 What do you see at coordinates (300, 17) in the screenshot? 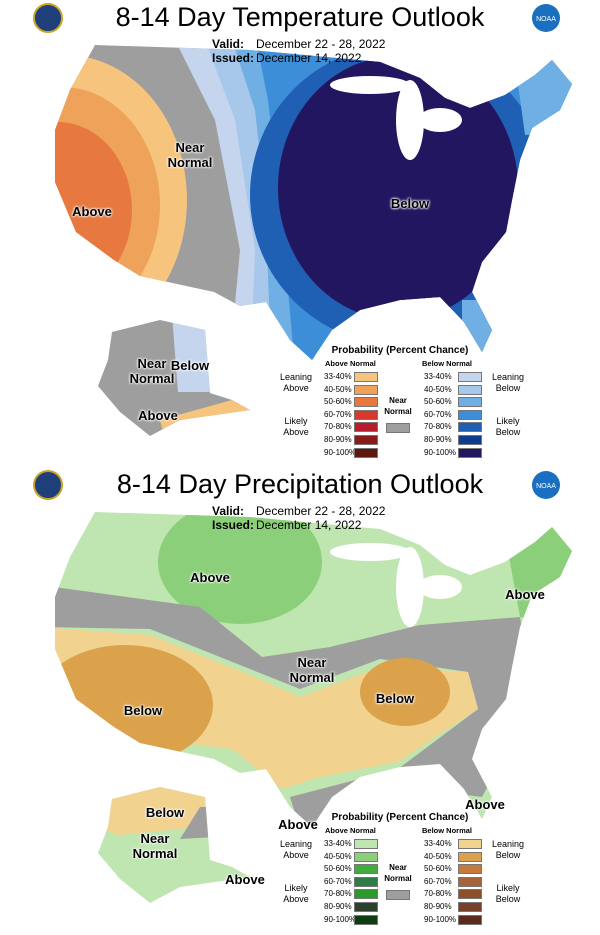
I see `title: 8-14 Day Temperature Outlook` at bounding box center [300, 17].